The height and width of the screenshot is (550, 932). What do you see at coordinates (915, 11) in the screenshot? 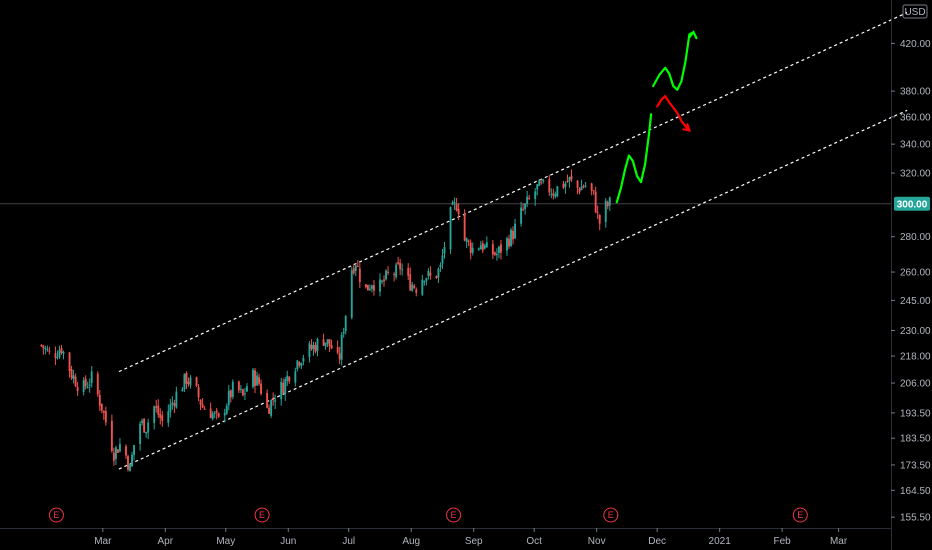
I see `currency-badge: USD` at bounding box center [915, 11].